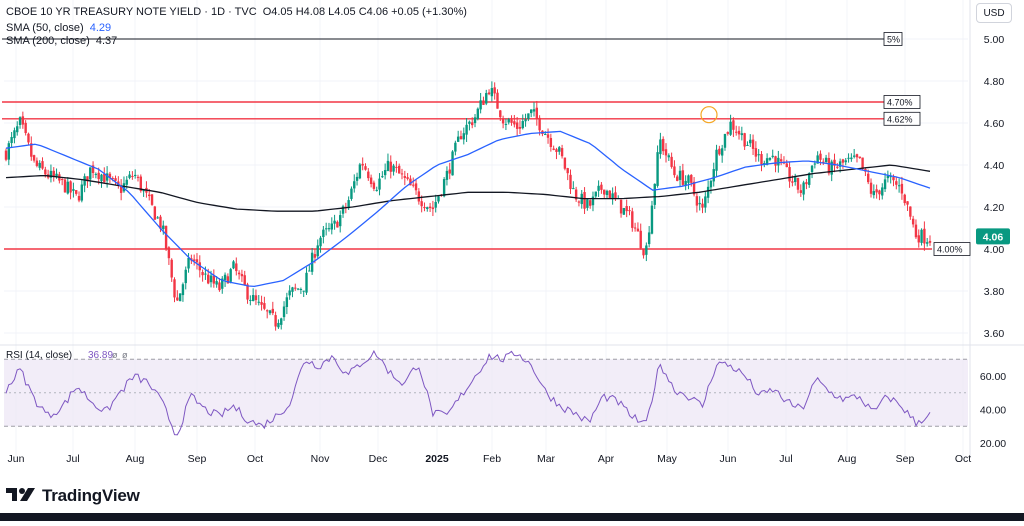 The width and height of the screenshot is (1024, 526). Describe the element at coordinates (39, 355) in the screenshot. I see `rsi-legend-label: RSI (14, close)` at that location.